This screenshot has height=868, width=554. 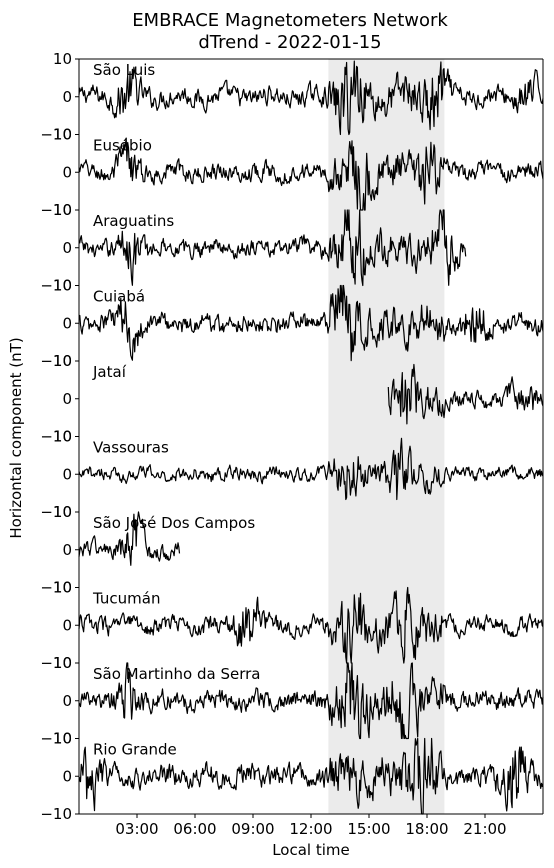 I want to click on station-panel: 10 0 −10 Rio Grande, so click(x=292, y=776).